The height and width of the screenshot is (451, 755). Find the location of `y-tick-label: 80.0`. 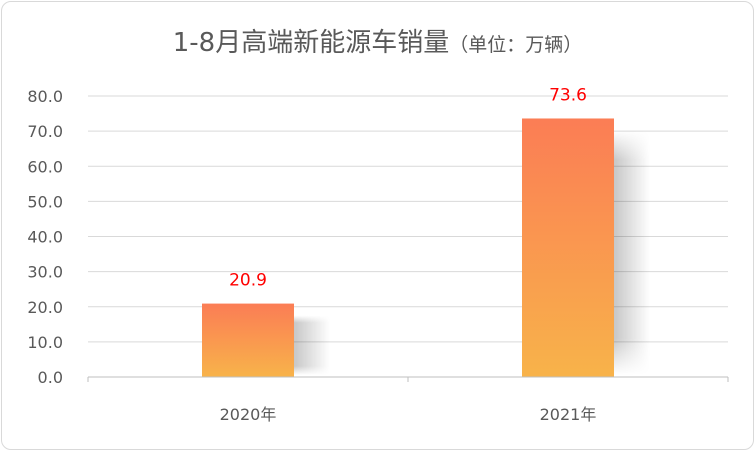

y-tick-label: 80.0 is located at coordinates (45, 96).